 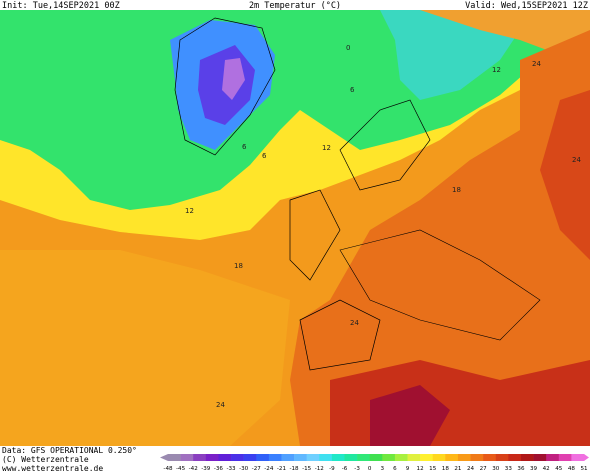 I want to click on colorbar-label: 30, so click(x=496, y=469).